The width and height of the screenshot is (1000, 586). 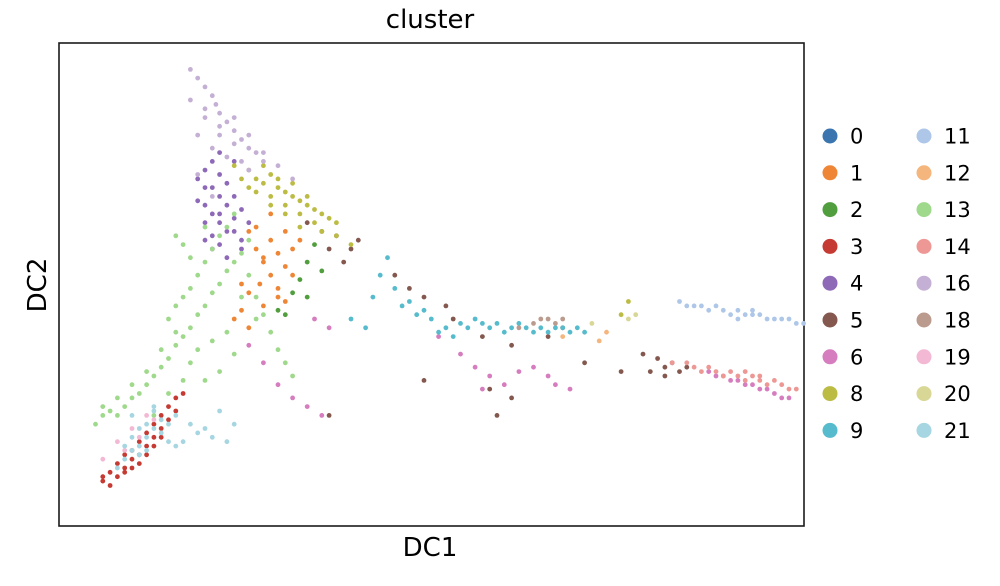 I want to click on legend-item-0: 0, so click(x=842, y=137).